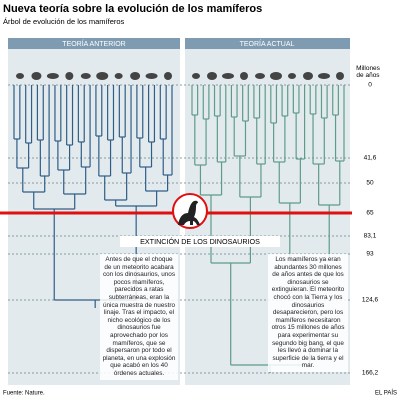 The width and height of the screenshot is (400, 400). I want to click on time-label: 0, so click(370, 85).